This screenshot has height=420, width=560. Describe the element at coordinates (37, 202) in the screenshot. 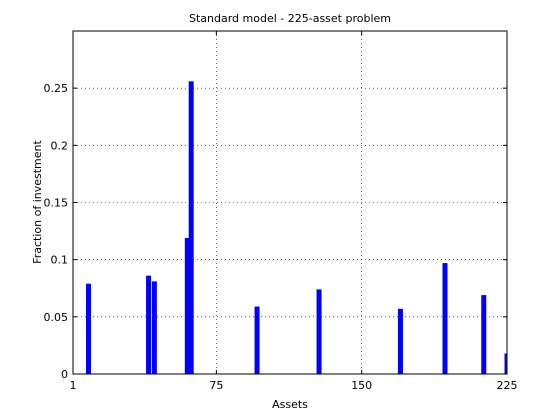

I see `y-axis-label: Fraction of investment` at that location.